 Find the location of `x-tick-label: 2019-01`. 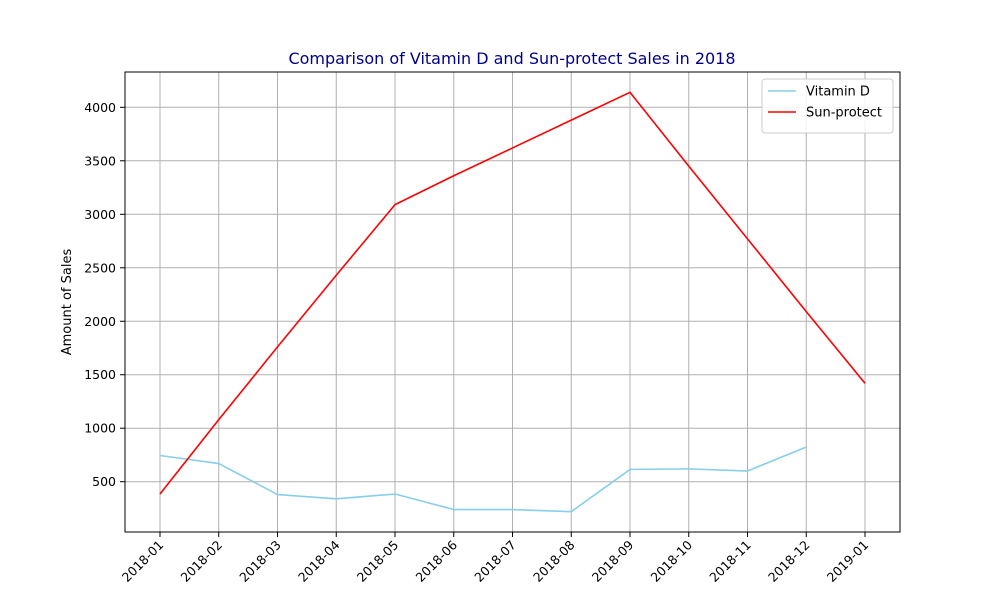

x-tick-label: 2019-01 is located at coordinates (848, 561).